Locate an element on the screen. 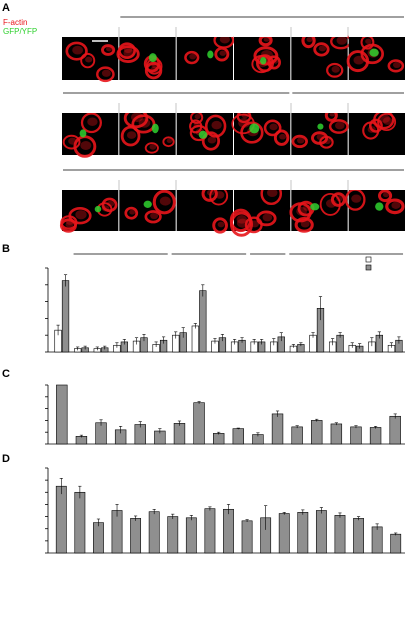 The width and height of the screenshot is (408, 619). legend-swatch-ctrl is located at coordinates (368, 259).